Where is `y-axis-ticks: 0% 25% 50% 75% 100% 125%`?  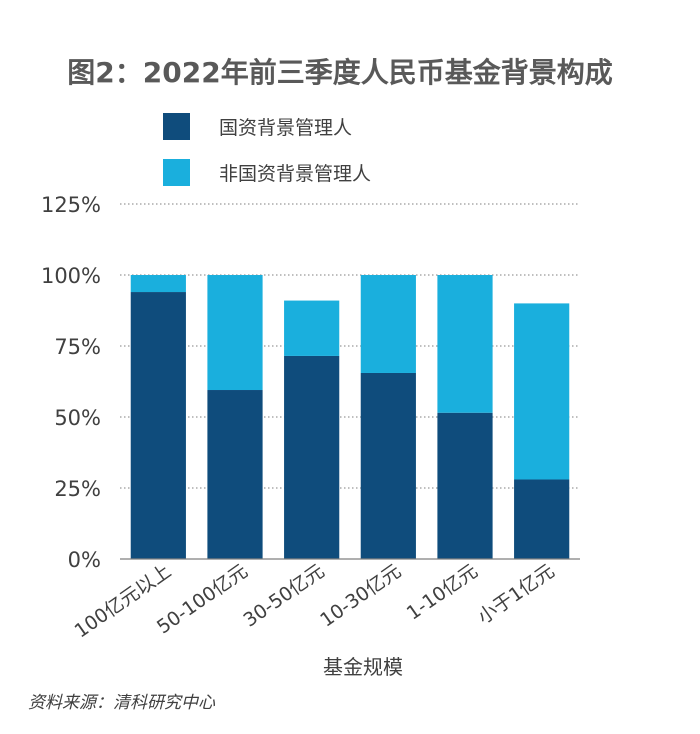 y-axis-ticks: 0% 25% 50% 75% 100% 125% is located at coordinates (71, 382).